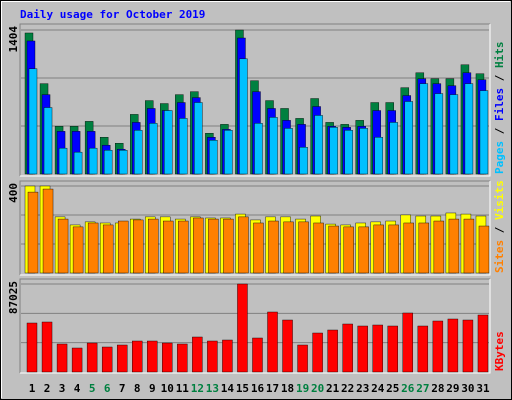 The height and width of the screenshot is (400, 512). Describe the element at coordinates (167, 388) in the screenshot. I see `x-tick-label: 10` at that location.